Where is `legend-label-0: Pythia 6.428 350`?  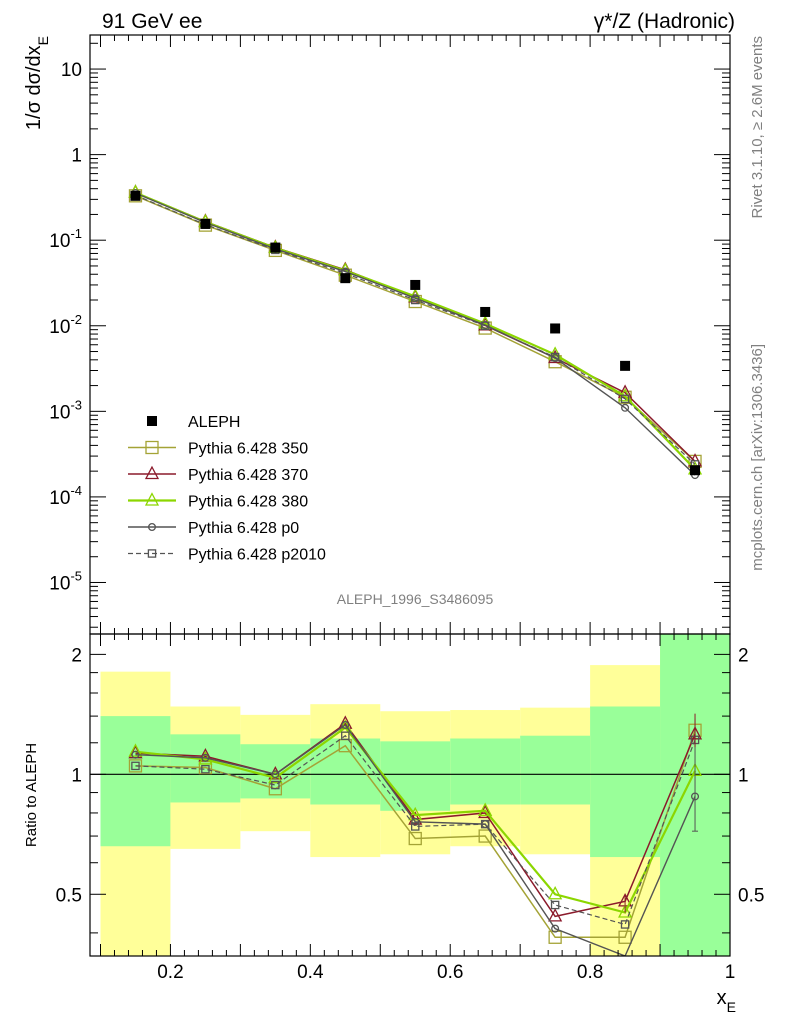
legend-label-0: Pythia 6.428 350 is located at coordinates (248, 449).